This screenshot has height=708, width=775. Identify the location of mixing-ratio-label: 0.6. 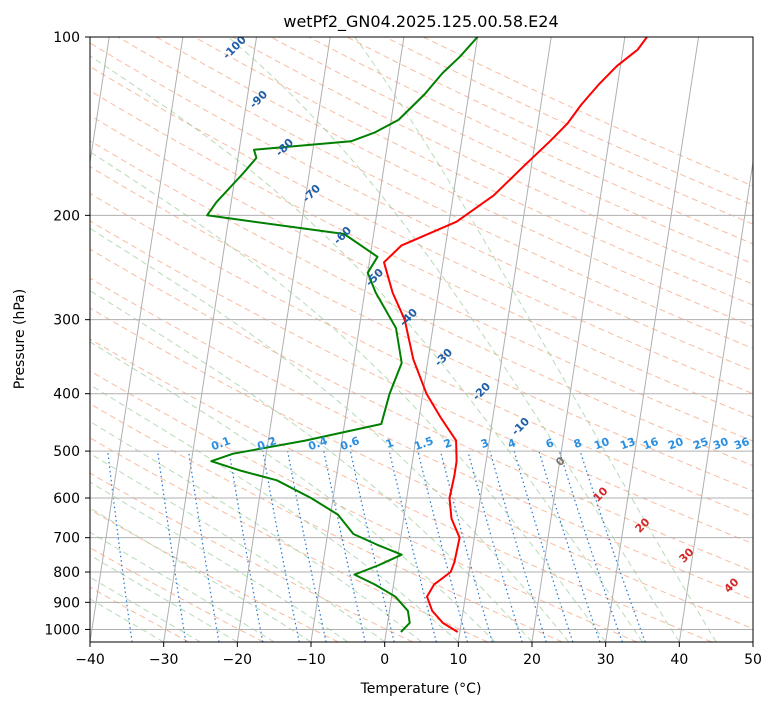
(349, 443).